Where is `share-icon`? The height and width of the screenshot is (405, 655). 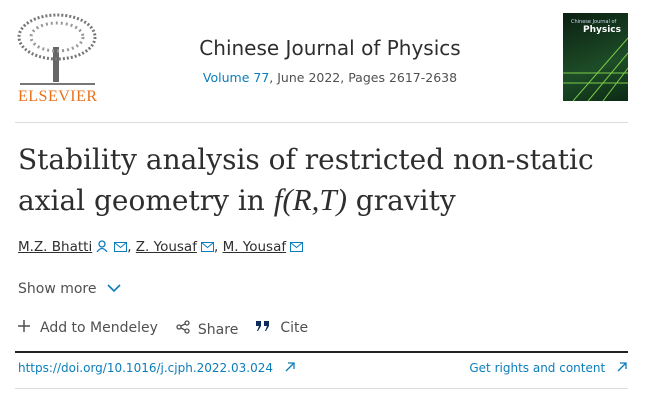 share-icon is located at coordinates (183, 327).